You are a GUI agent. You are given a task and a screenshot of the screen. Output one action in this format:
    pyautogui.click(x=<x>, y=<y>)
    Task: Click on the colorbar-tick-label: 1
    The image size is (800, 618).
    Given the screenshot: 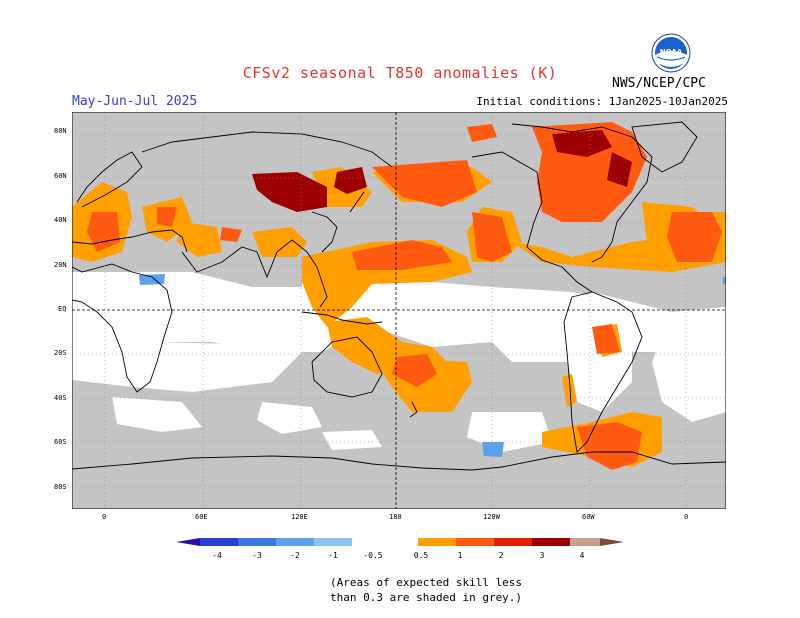 What is the action you would take?
    pyautogui.click(x=460, y=555)
    